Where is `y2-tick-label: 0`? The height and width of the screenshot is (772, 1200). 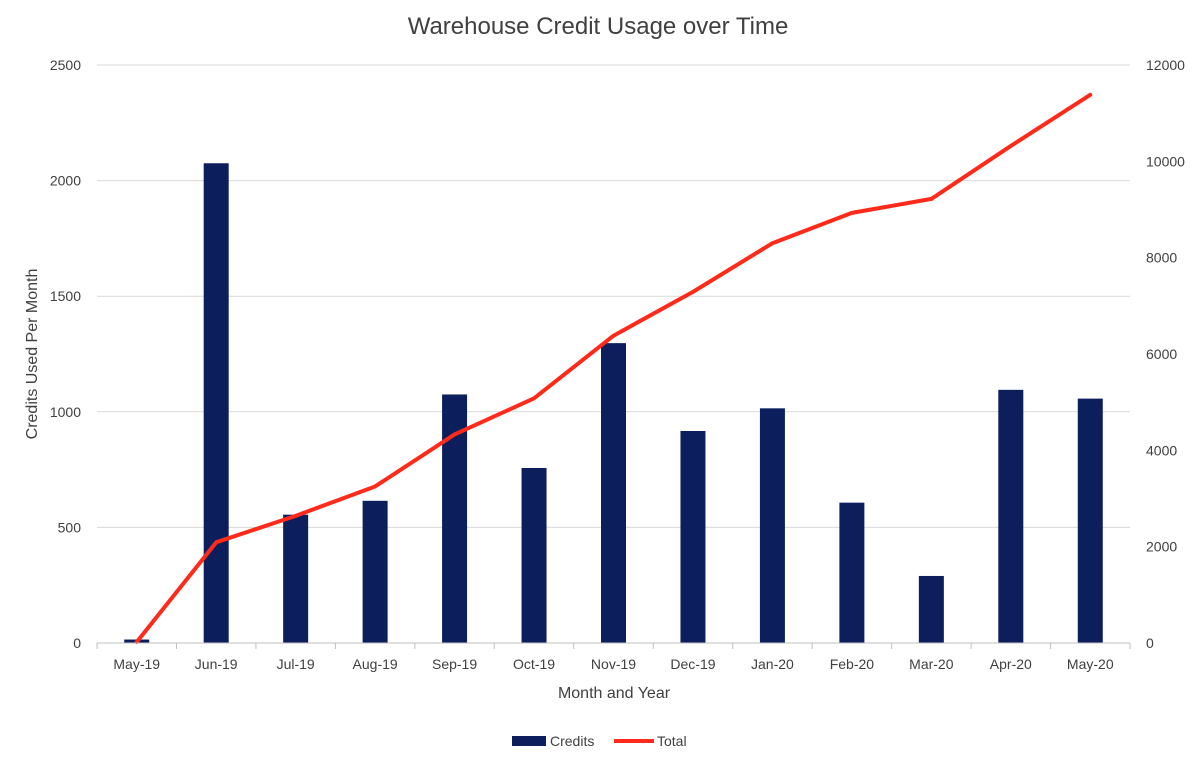
y2-tick-label: 0 is located at coordinates (1150, 643).